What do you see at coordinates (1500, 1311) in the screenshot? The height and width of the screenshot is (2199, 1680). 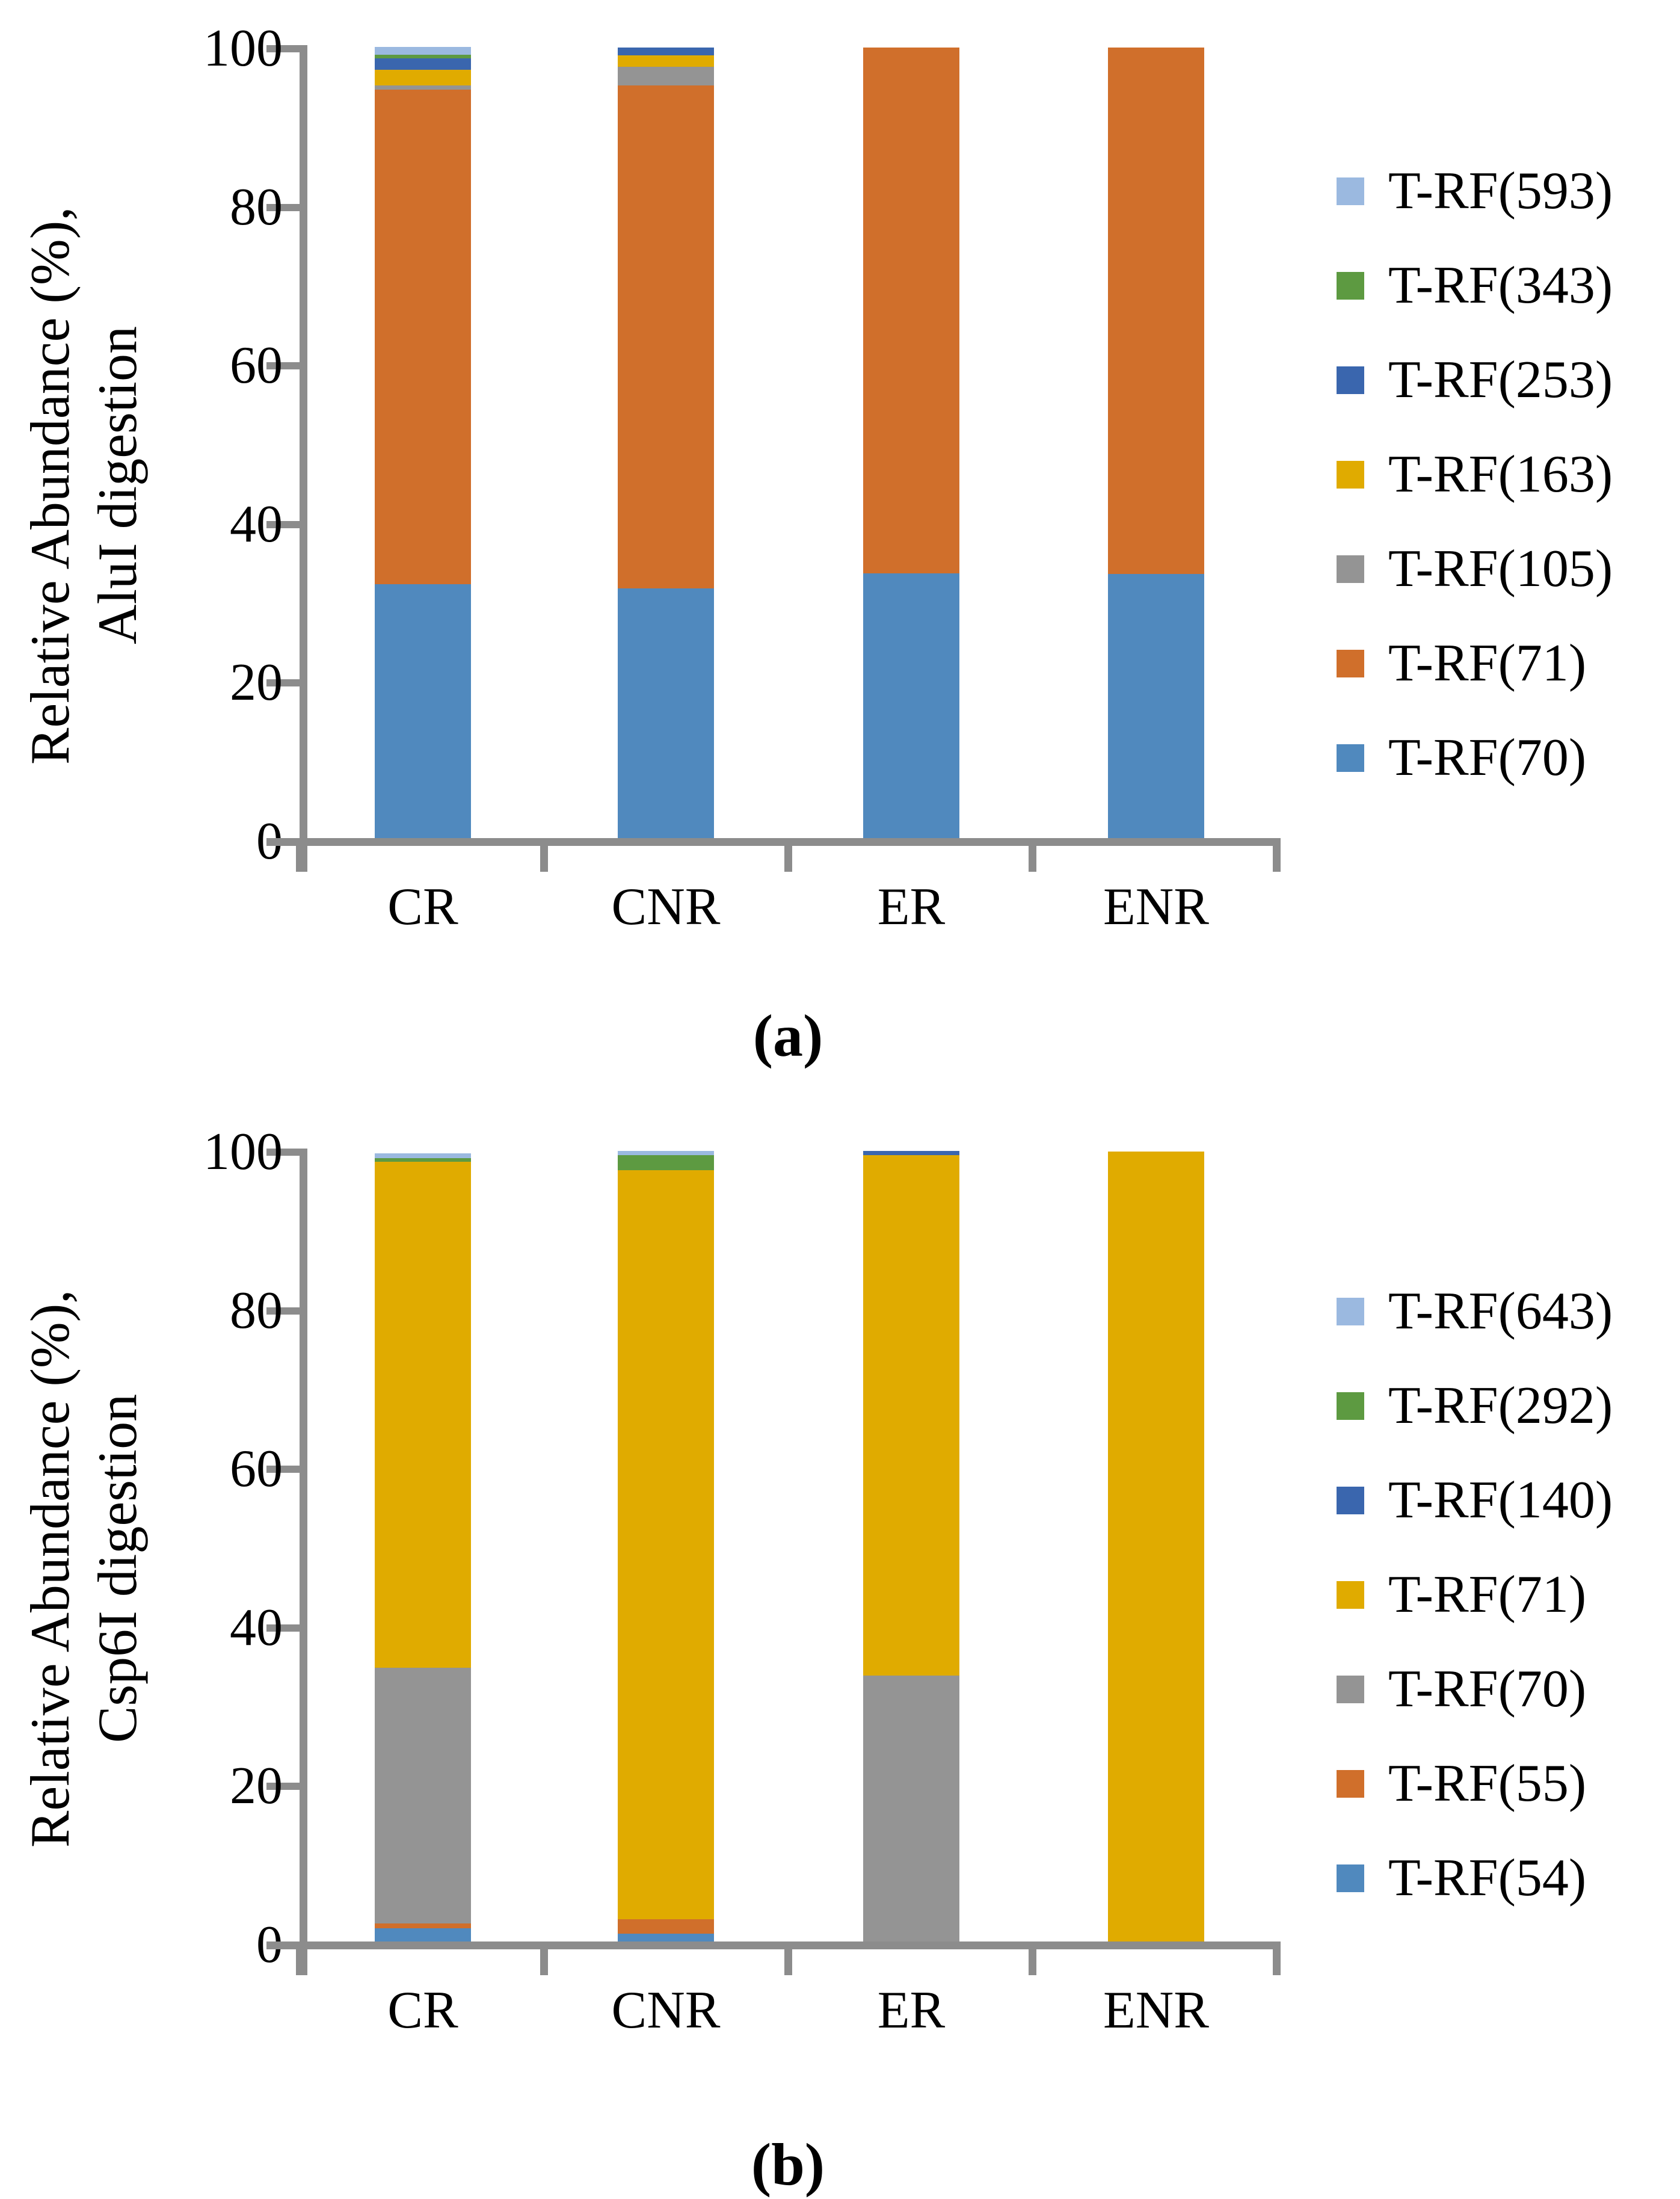 I see `legend-label-b-T-RF(643): T-RF(643)` at bounding box center [1500, 1311].